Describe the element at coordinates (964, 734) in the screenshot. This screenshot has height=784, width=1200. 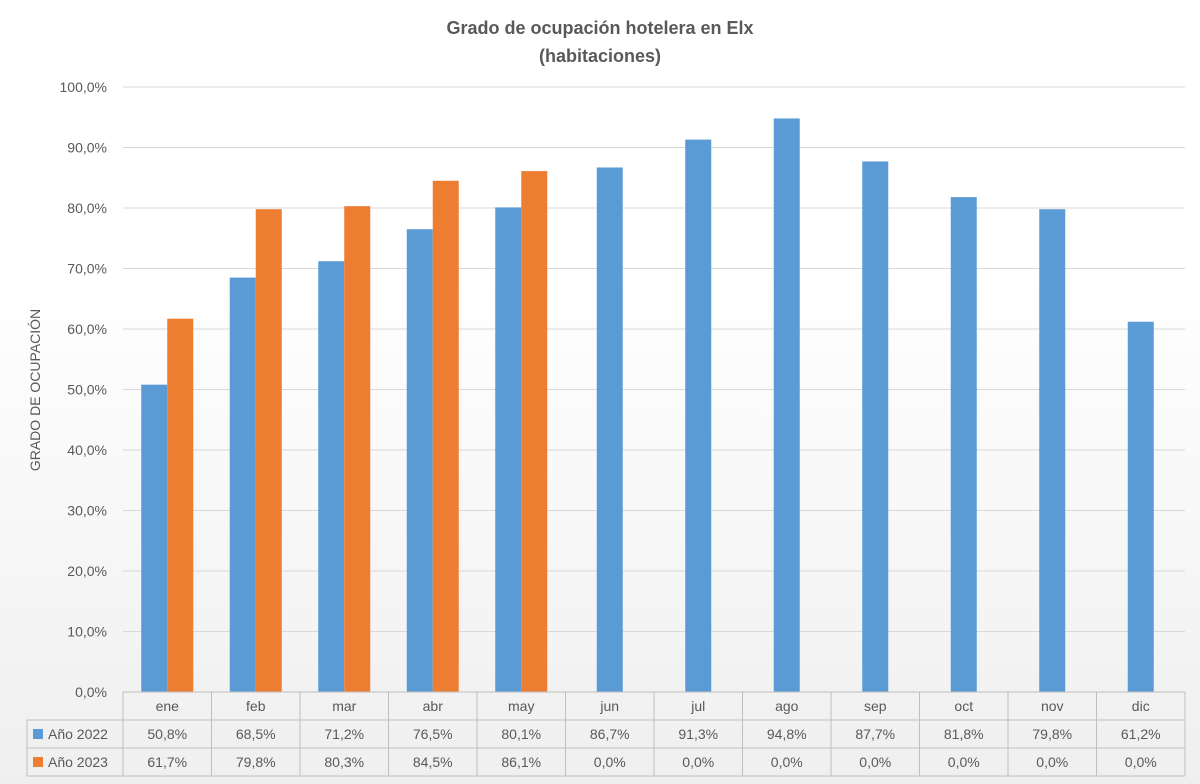
I see `data-label: 81,8%` at that location.